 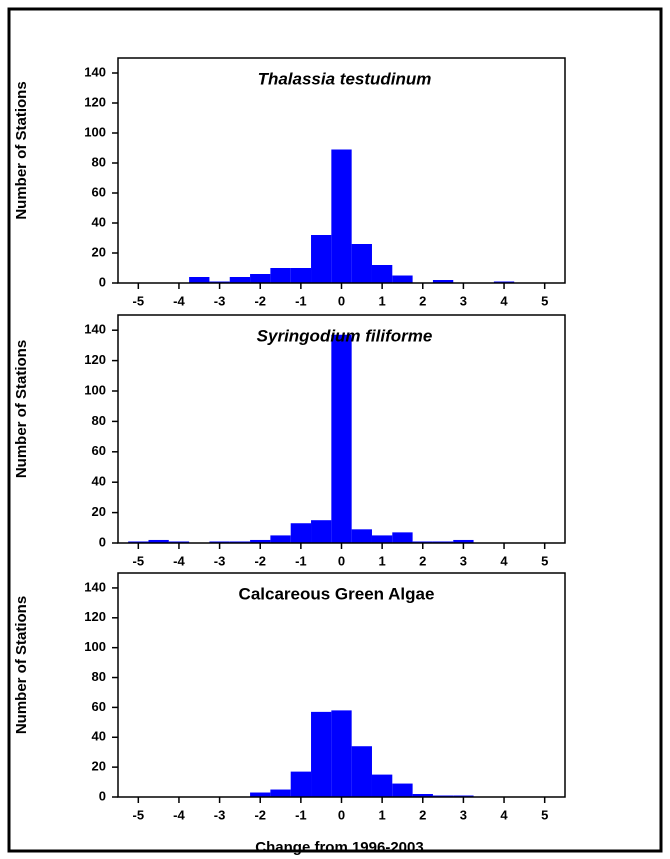 I want to click on chart-title: Thalassia testudinum, so click(x=345, y=78).